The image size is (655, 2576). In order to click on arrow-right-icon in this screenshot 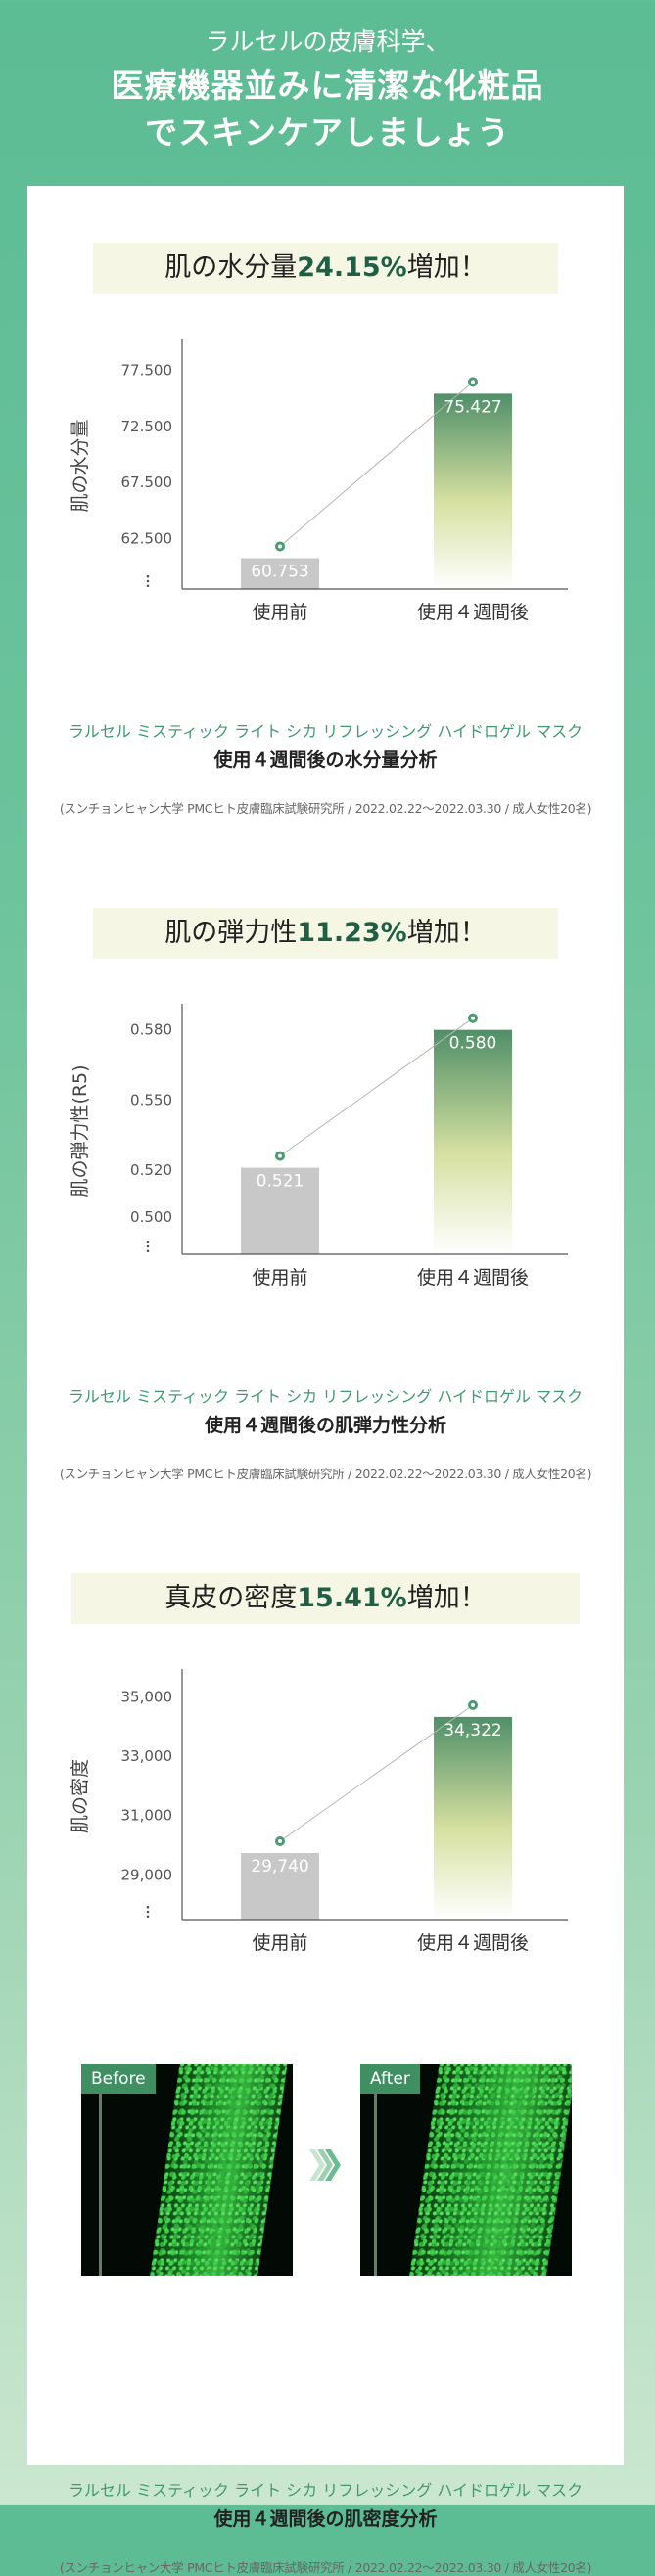, I will do `click(325, 2165)`.